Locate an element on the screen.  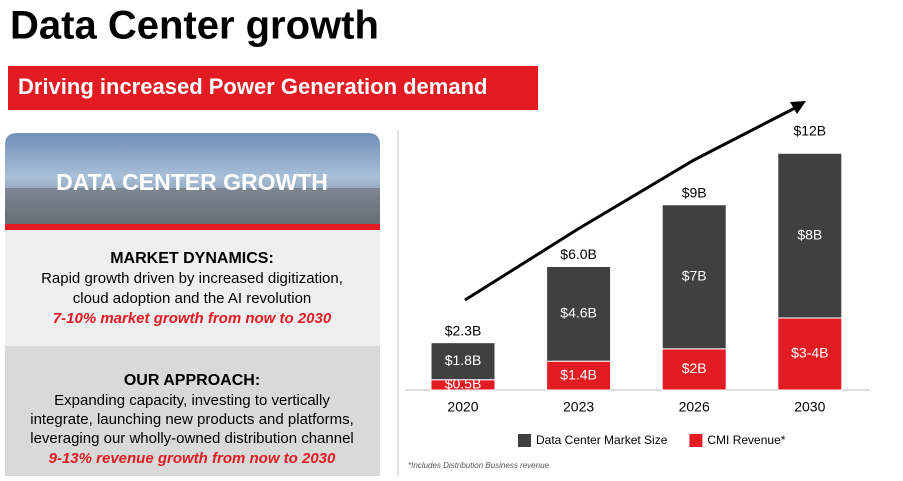
total-label: $9B is located at coordinates (694, 192).